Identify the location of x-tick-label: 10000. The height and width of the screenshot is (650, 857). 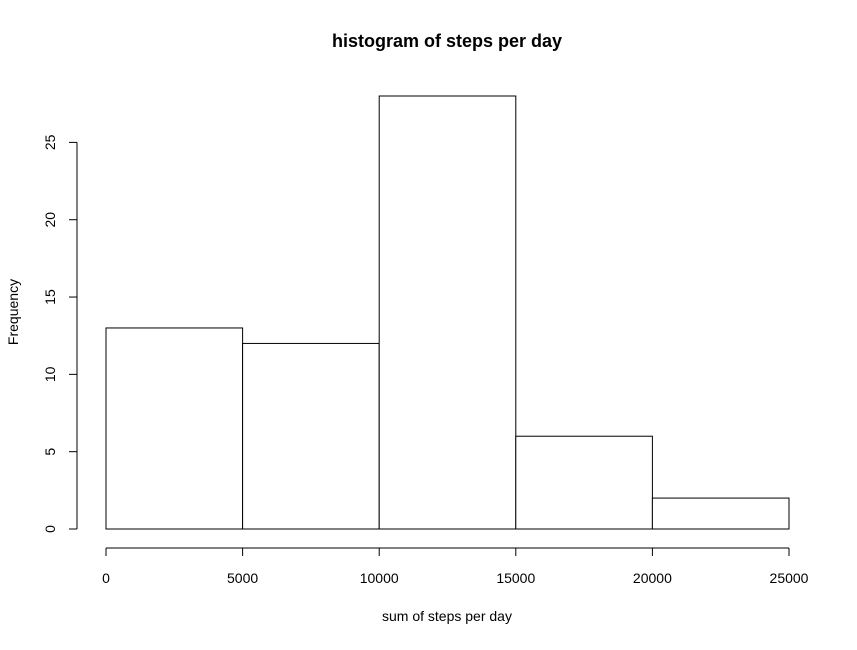
(379, 578).